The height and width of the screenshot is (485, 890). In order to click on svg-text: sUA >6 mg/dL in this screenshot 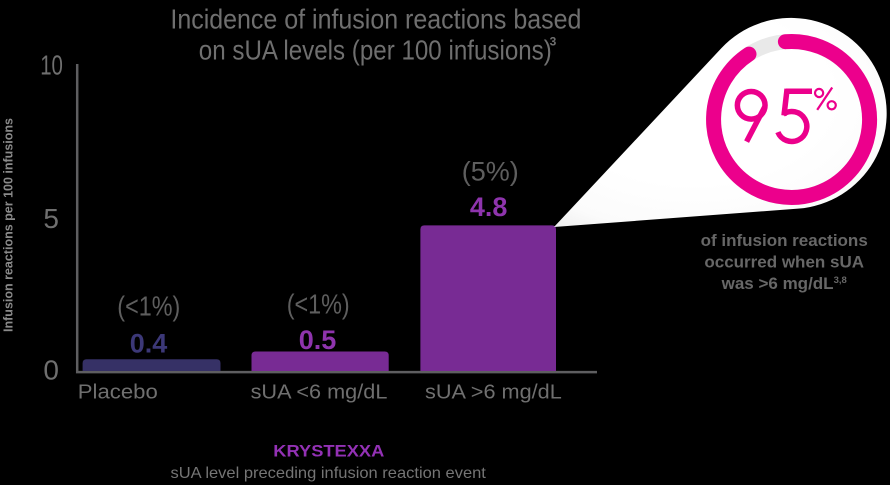, I will do `click(493, 393)`.